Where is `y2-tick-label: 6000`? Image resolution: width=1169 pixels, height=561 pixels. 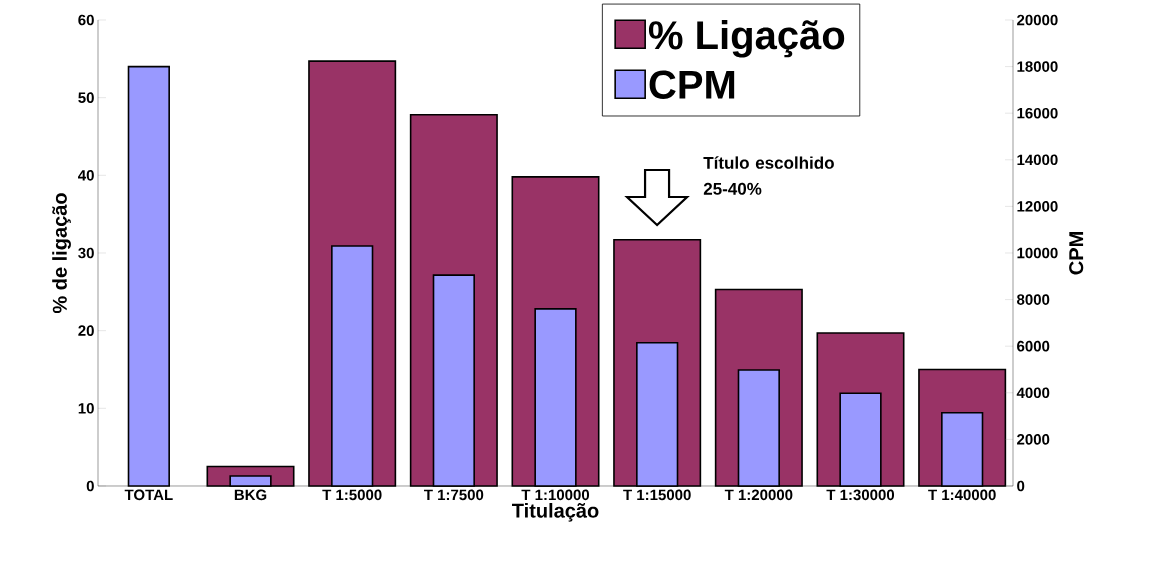
y2-tick-label: 6000 is located at coordinates (1033, 346).